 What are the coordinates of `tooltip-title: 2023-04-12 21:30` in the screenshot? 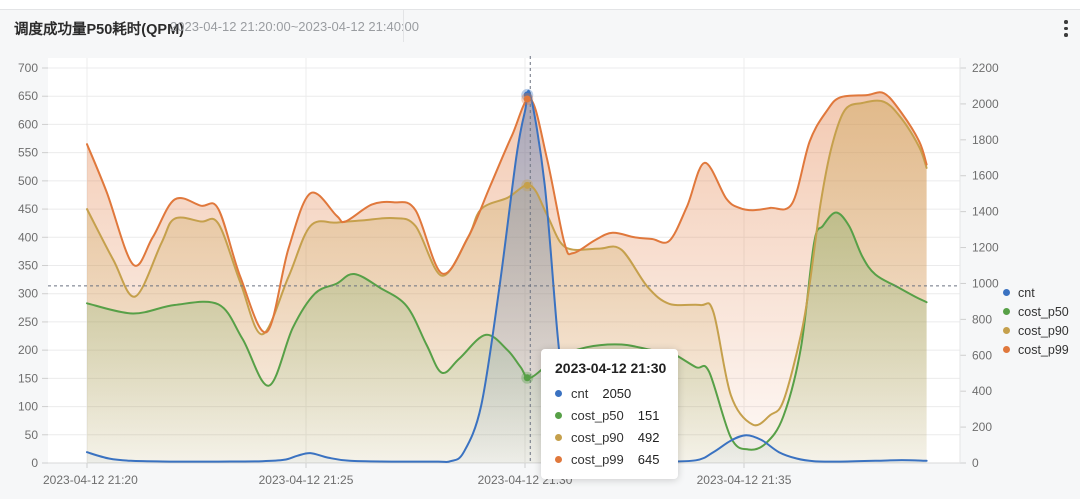 It's located at (611, 368).